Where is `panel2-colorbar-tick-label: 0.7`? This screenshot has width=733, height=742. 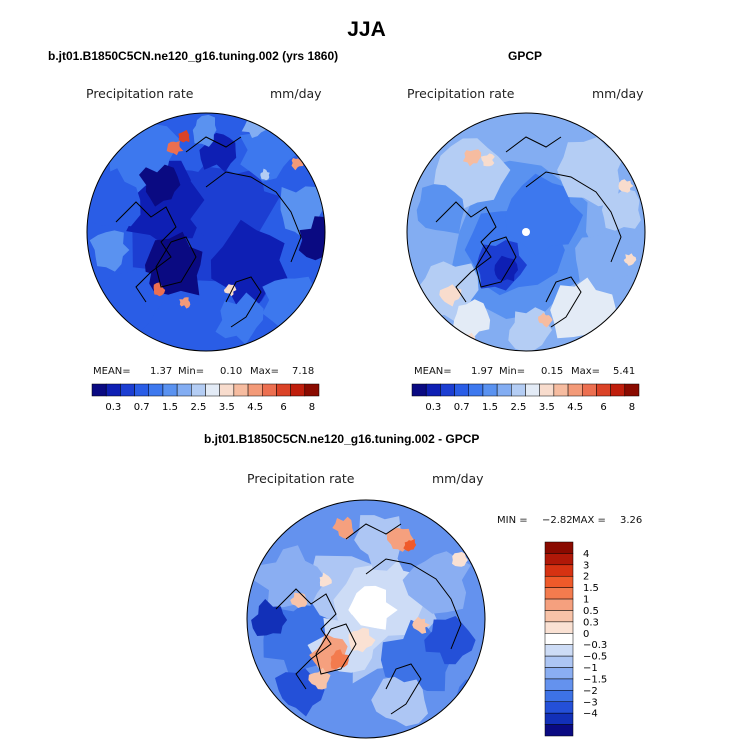
panel2-colorbar-tick-label: 0.7 is located at coordinates (462, 407).